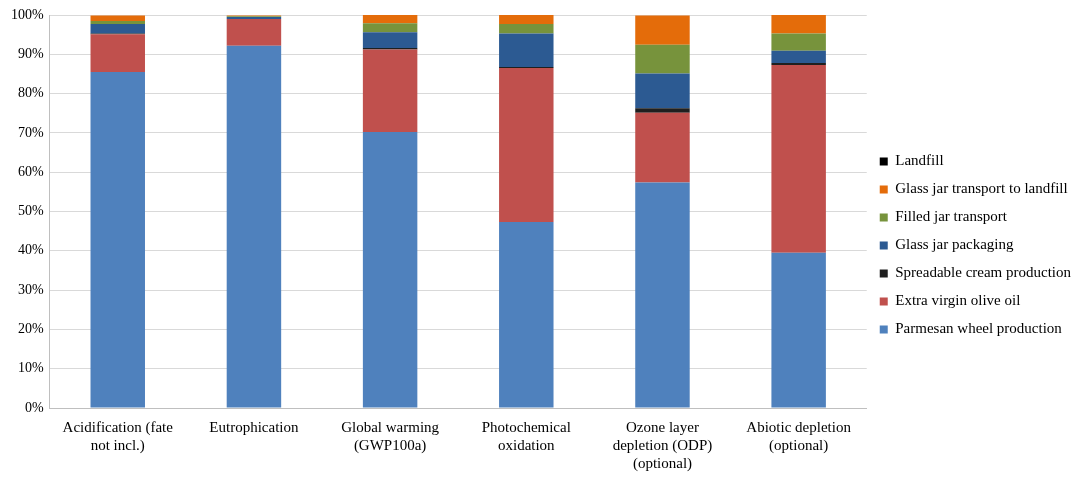 The height and width of the screenshot is (481, 1086). Describe the element at coordinates (526, 435) in the screenshot. I see `x-tick-label: Photochemical oxidation` at that location.